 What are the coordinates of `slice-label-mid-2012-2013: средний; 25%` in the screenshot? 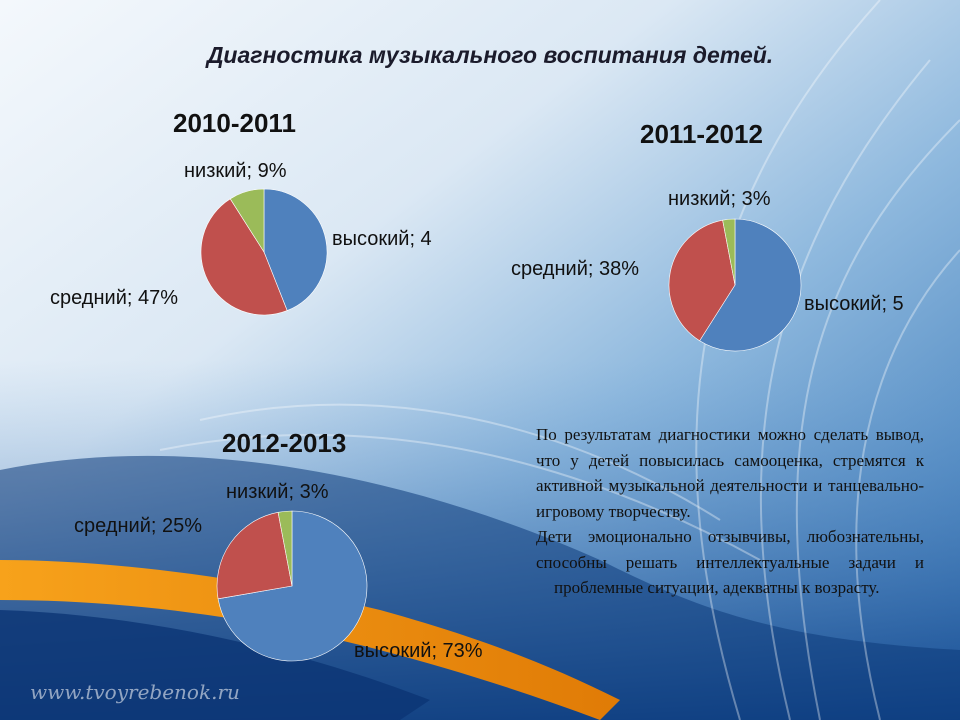 It's located at (138, 526).